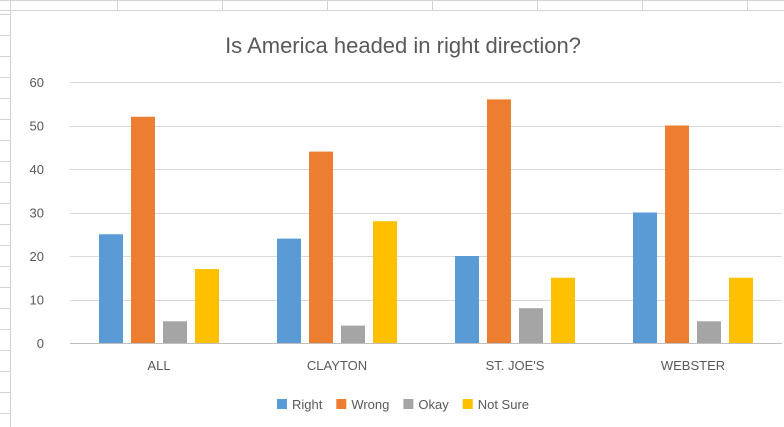  I want to click on legend-item-not-sure: Not Sure, so click(495, 404).